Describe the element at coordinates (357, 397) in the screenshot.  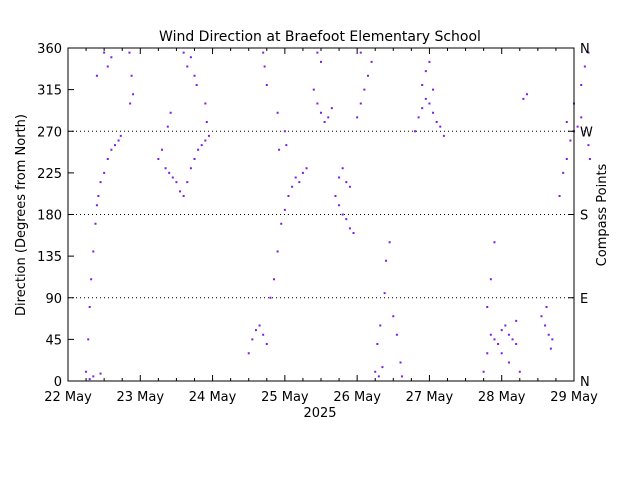
I see `x-tick-label-4: 26 May` at that location.